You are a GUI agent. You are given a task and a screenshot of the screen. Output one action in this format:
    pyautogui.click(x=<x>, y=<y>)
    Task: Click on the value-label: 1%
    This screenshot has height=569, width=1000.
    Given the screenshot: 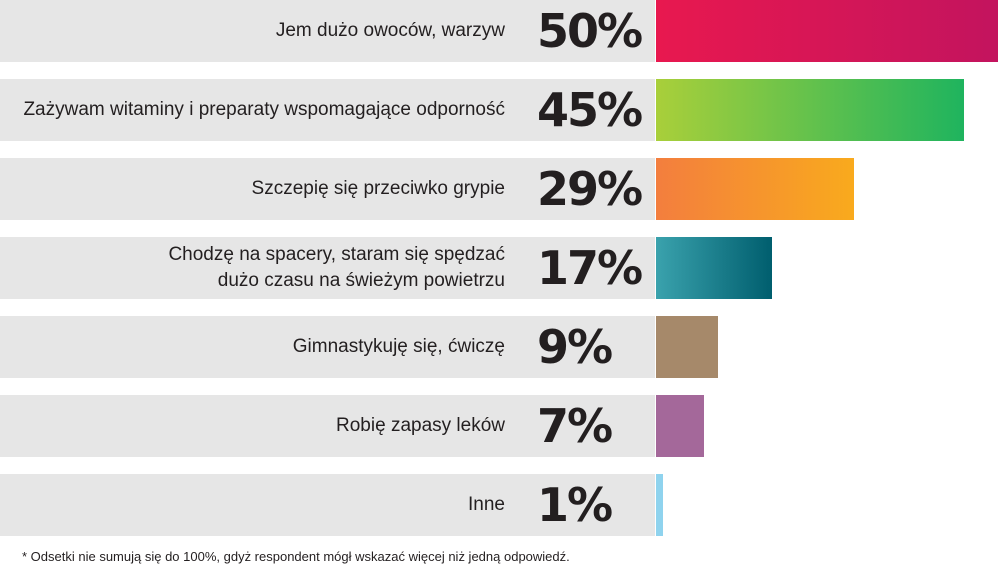 What is the action you would take?
    pyautogui.click(x=575, y=505)
    